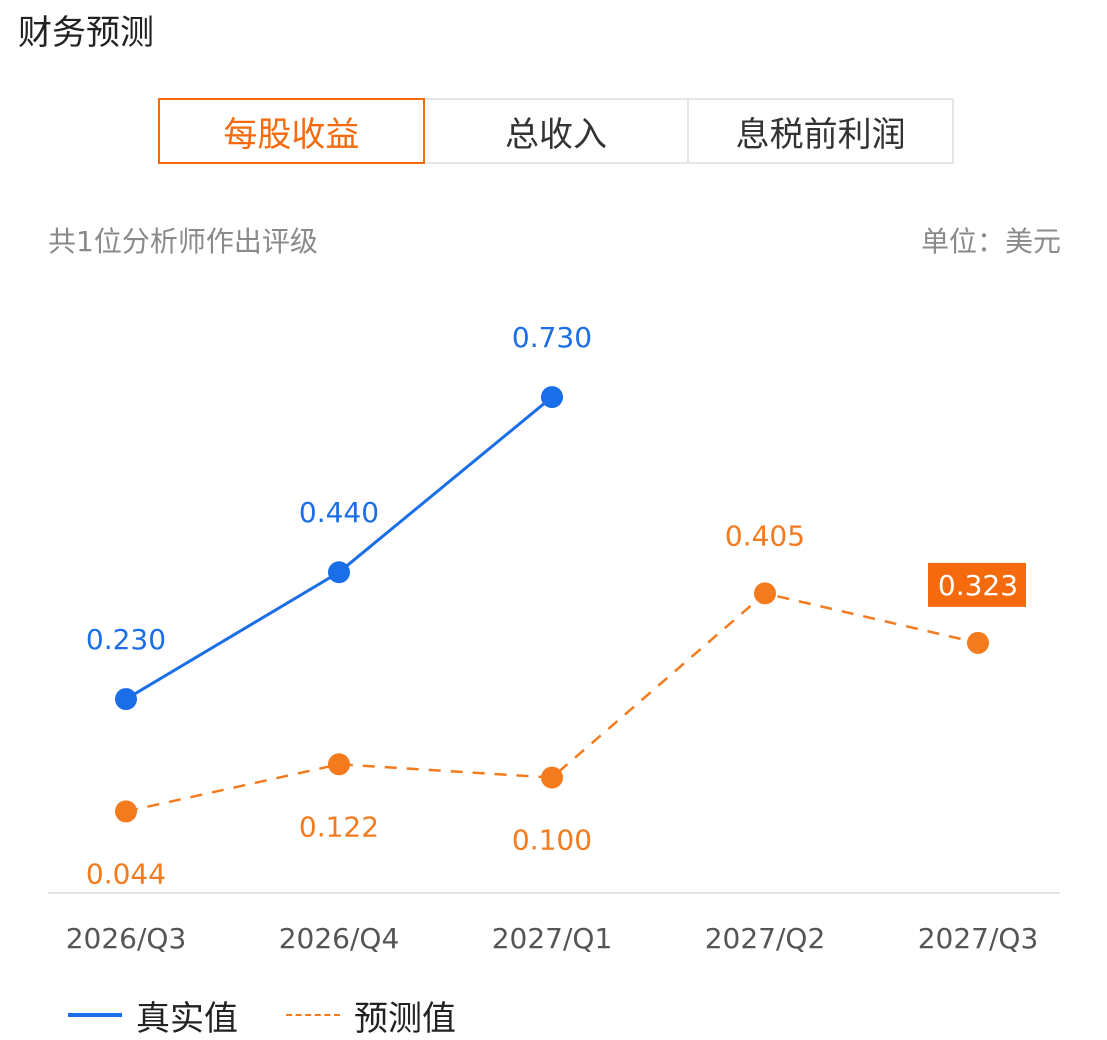 The height and width of the screenshot is (1040, 1107). Describe the element at coordinates (126, 639) in the screenshot. I see `actual-data-label: 0.230` at that location.